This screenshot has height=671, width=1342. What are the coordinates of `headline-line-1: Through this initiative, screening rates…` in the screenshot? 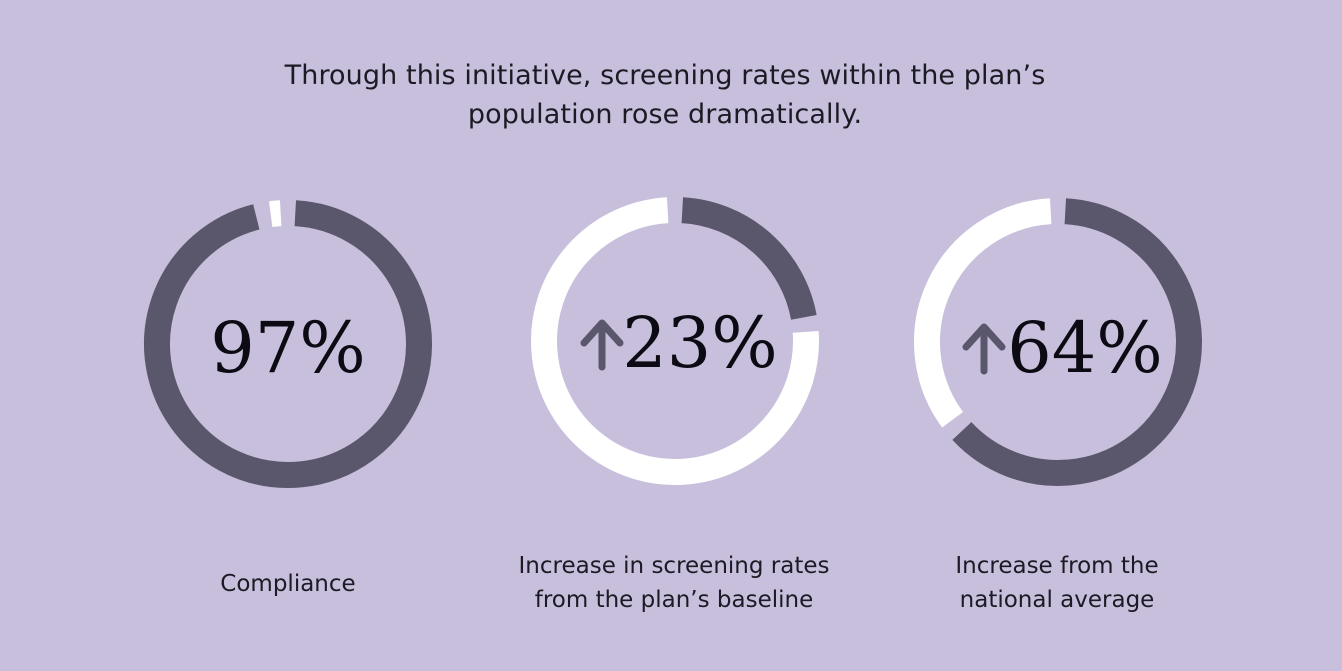 It's located at (665, 75).